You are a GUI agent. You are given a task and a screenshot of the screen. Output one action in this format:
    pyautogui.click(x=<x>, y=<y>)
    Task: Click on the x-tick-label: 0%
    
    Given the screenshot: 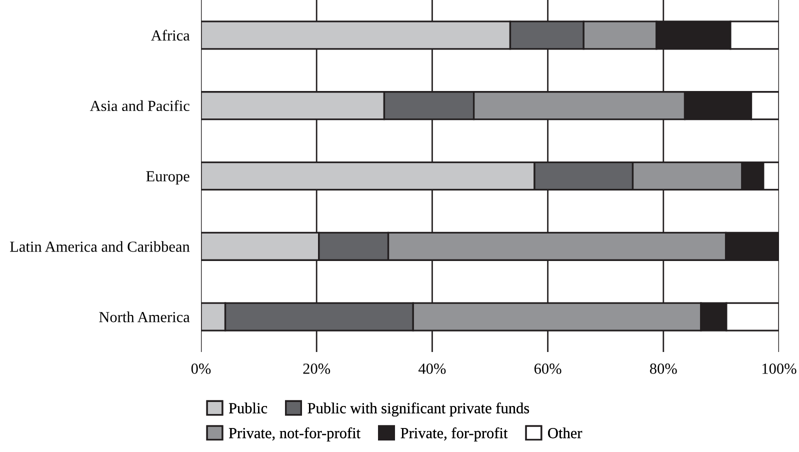 What is the action you would take?
    pyautogui.click(x=201, y=369)
    